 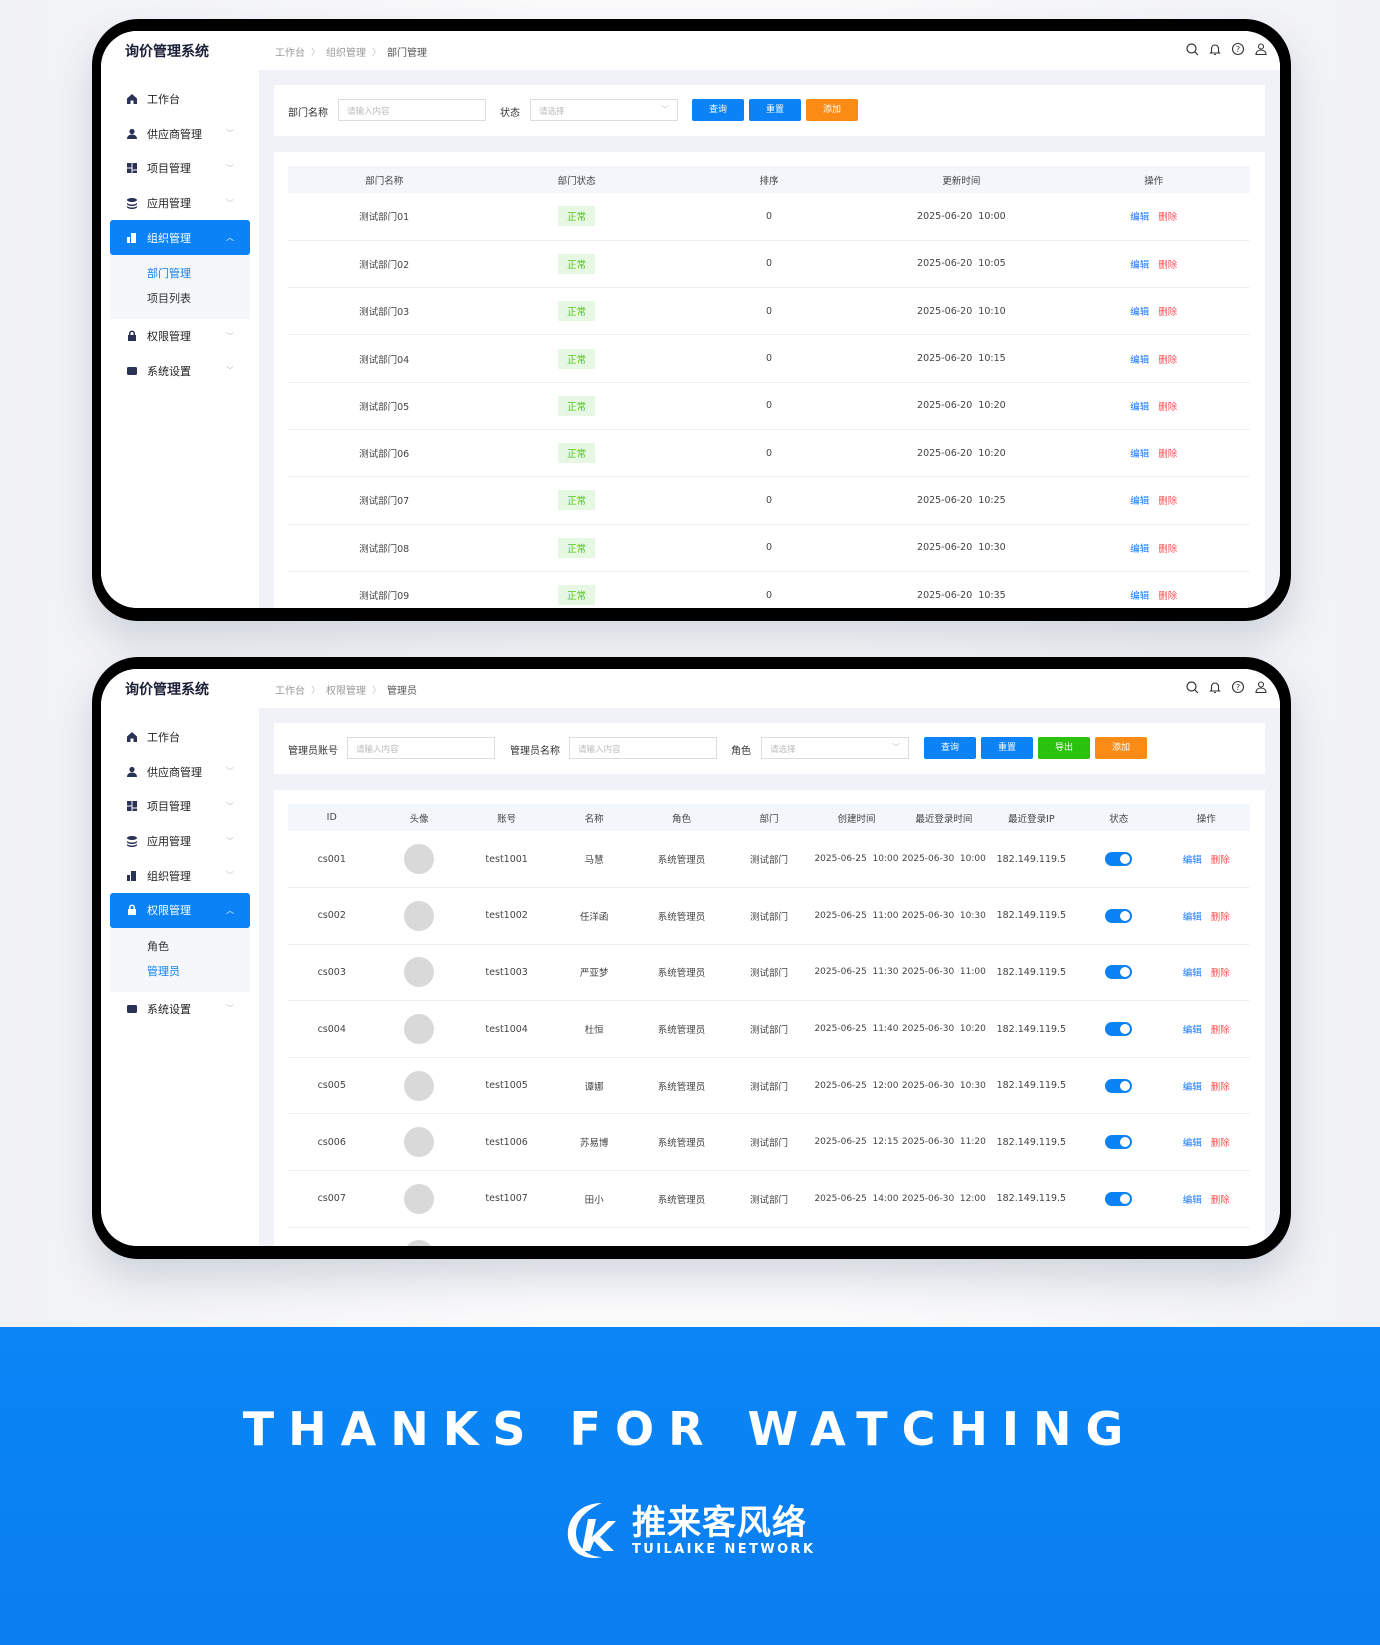 What do you see at coordinates (169, 273) in the screenshot?
I see `submenu-item: 部门管理` at bounding box center [169, 273].